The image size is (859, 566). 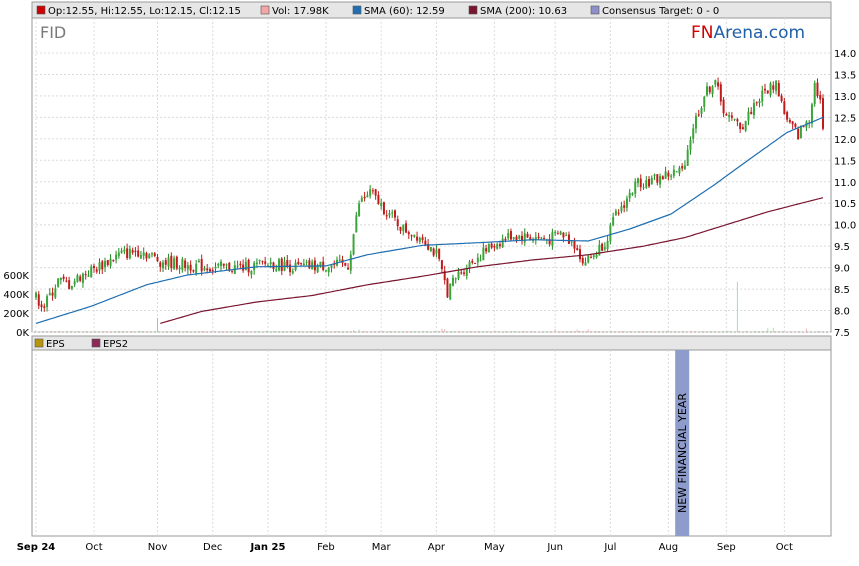 What do you see at coordinates (144, 11) in the screenshot?
I see `legend-label: Op:12.55, Hi:12.55, Lo:12.15, Cl:12.15` at bounding box center [144, 11].